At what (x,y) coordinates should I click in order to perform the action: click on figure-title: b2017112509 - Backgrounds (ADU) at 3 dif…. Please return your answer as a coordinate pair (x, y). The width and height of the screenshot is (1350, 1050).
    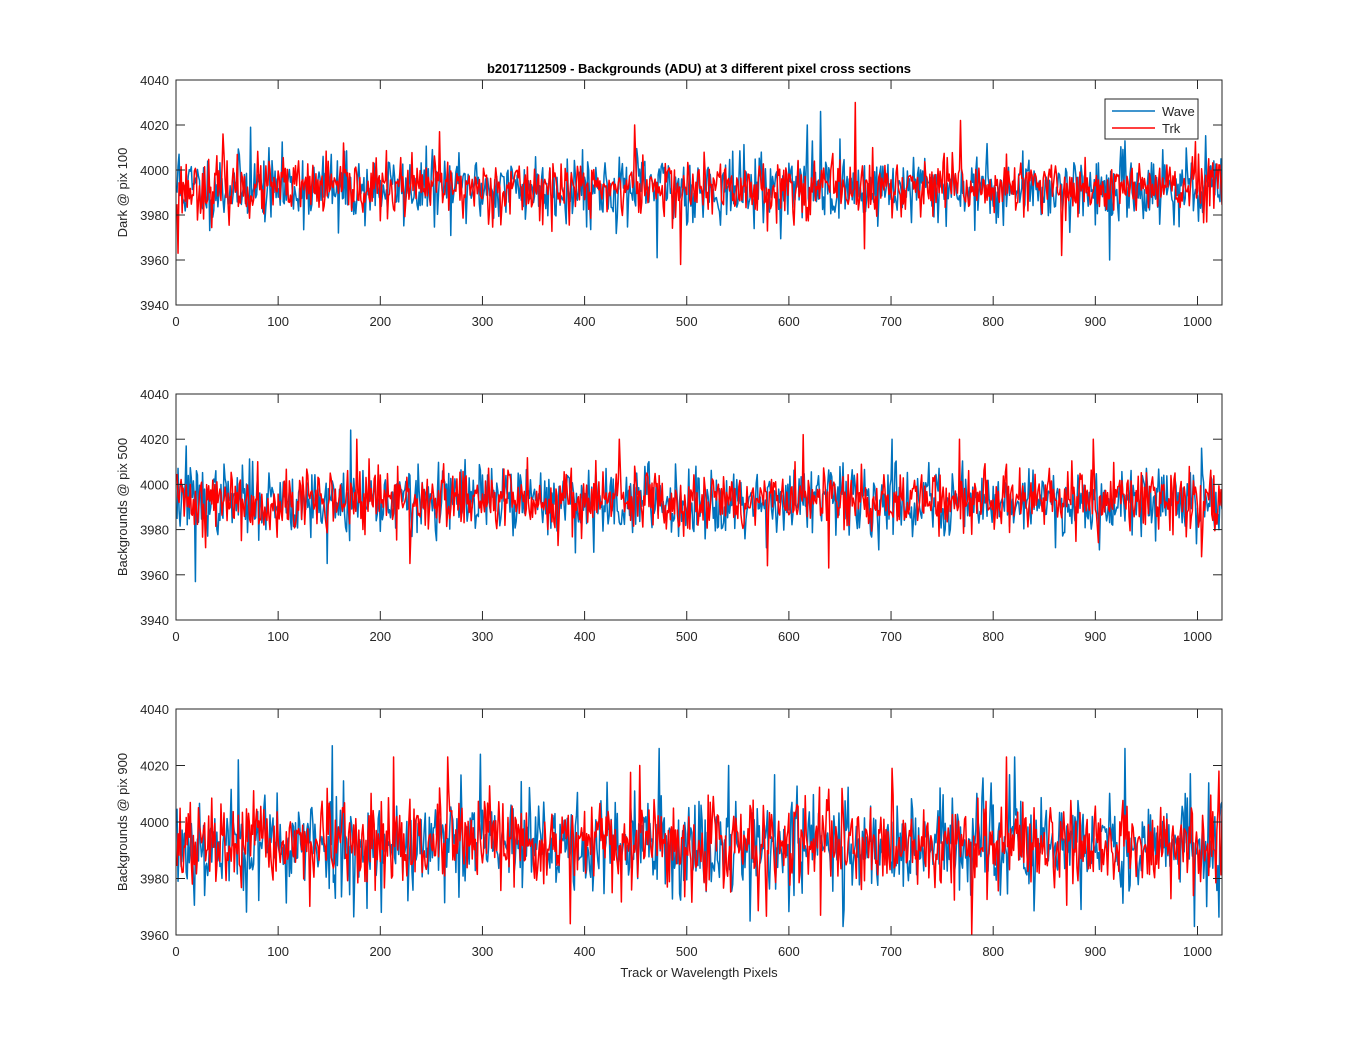
    Looking at the image, I should click on (699, 68).